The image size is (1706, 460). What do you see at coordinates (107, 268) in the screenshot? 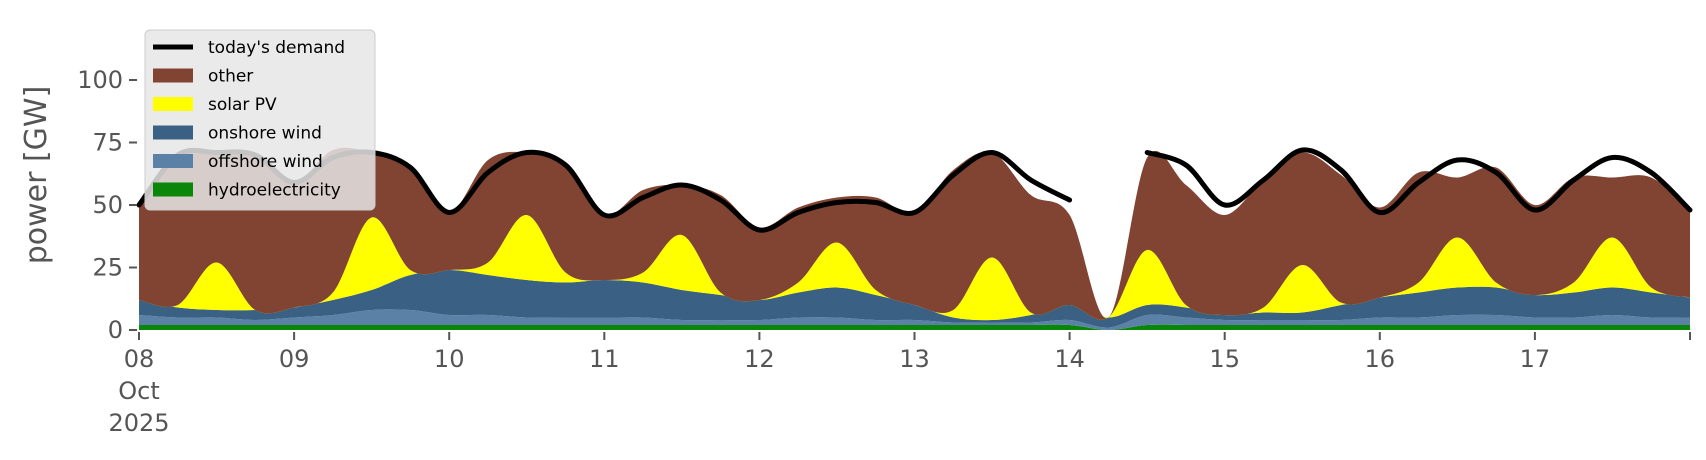
I see `y-tick-label: 25` at bounding box center [107, 268].